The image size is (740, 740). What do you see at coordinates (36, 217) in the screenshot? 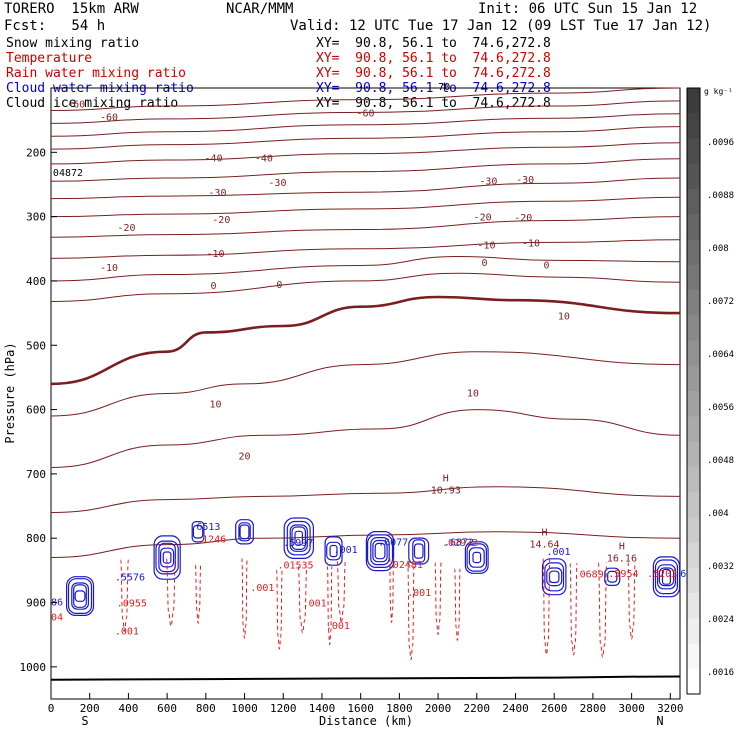
I see `y-tick-label: 300` at bounding box center [36, 217].